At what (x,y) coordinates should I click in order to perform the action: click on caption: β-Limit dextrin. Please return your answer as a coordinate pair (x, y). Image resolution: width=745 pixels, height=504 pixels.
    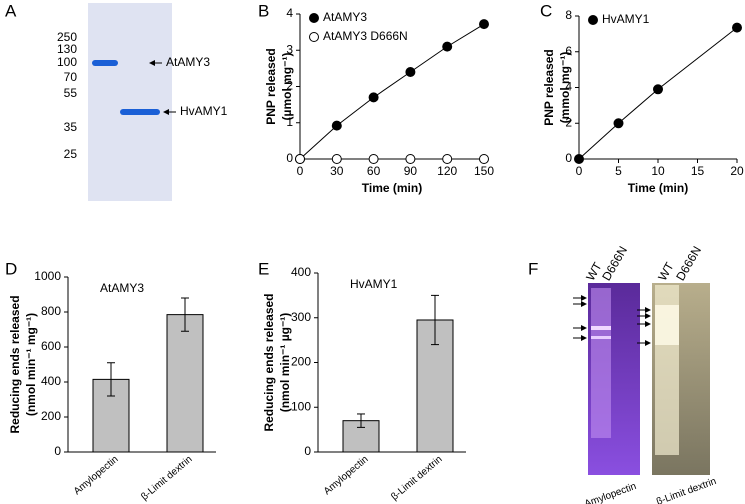
    Looking at the image, I should click on (686, 490).